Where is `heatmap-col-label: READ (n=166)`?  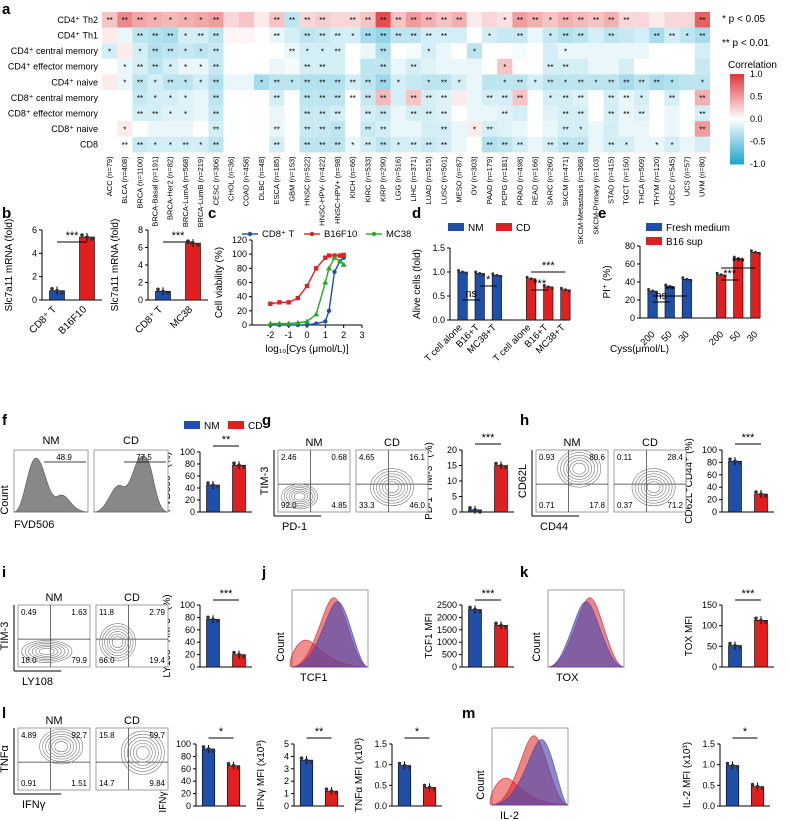
heatmap-col-label: READ (n=166) is located at coordinates (534, 180).